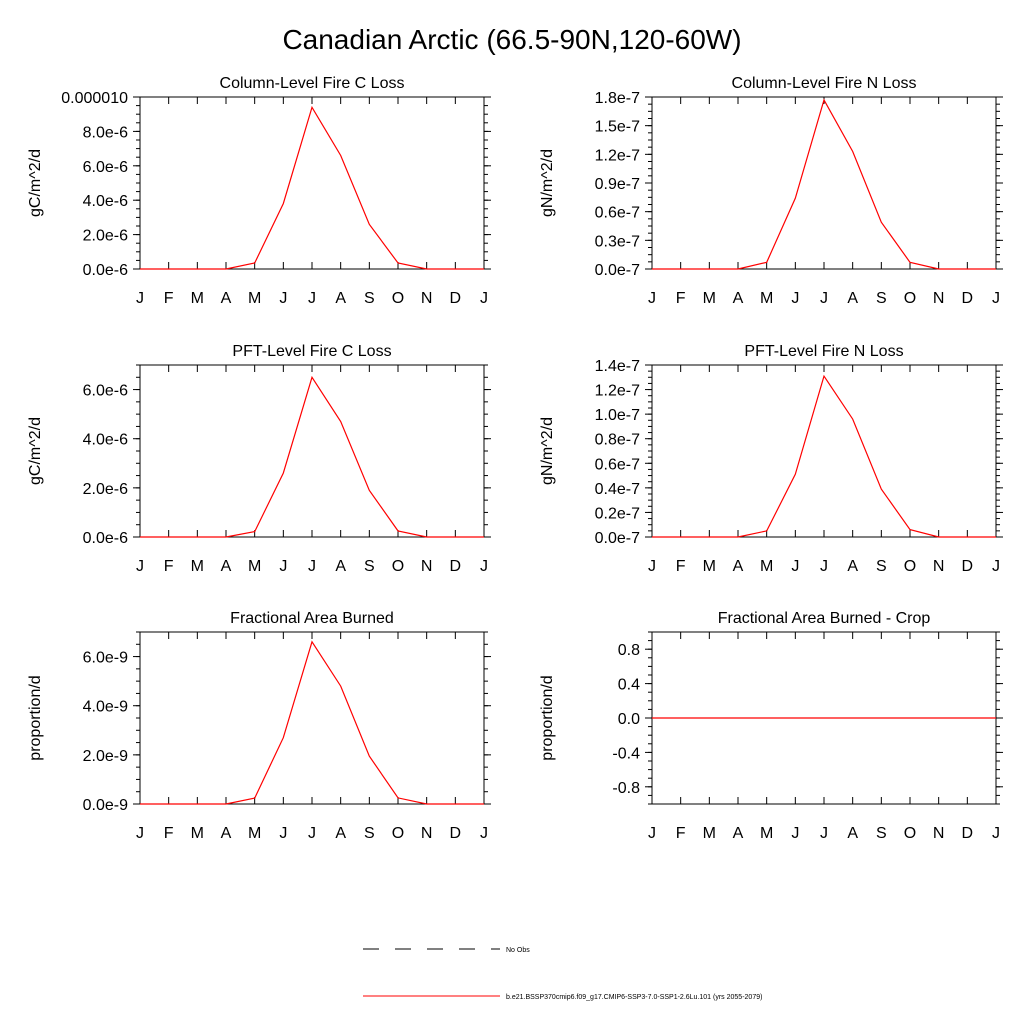 This screenshot has width=1024, height=1024. I want to click on y-tick-label: 1.5e-7, so click(617, 127).